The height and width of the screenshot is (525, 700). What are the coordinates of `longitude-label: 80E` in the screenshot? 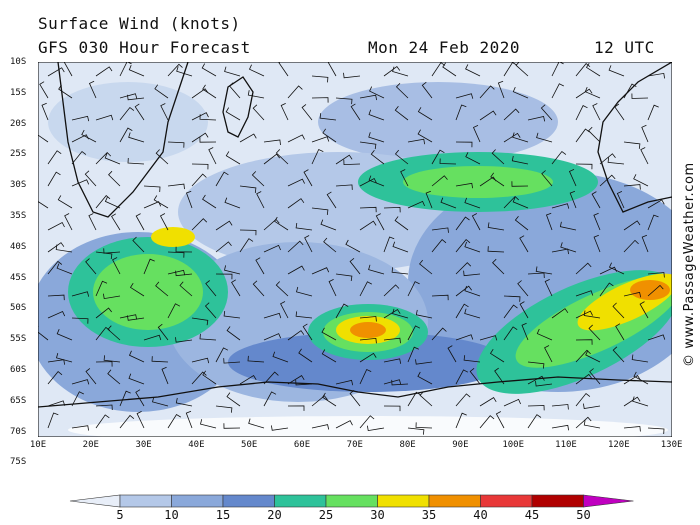 It's located at (407, 445).